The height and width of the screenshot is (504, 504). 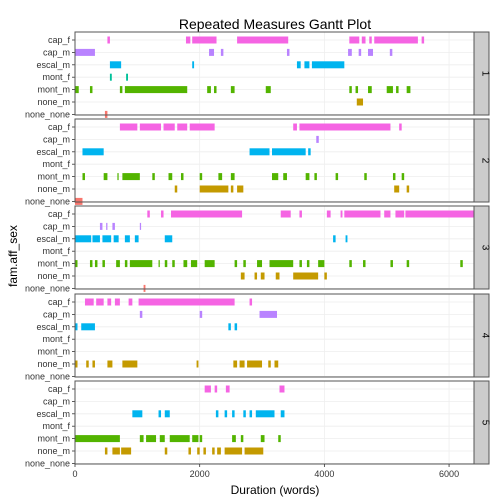 What do you see at coordinates (485, 161) in the screenshot?
I see `facet-strip-label: 2` at bounding box center [485, 161].